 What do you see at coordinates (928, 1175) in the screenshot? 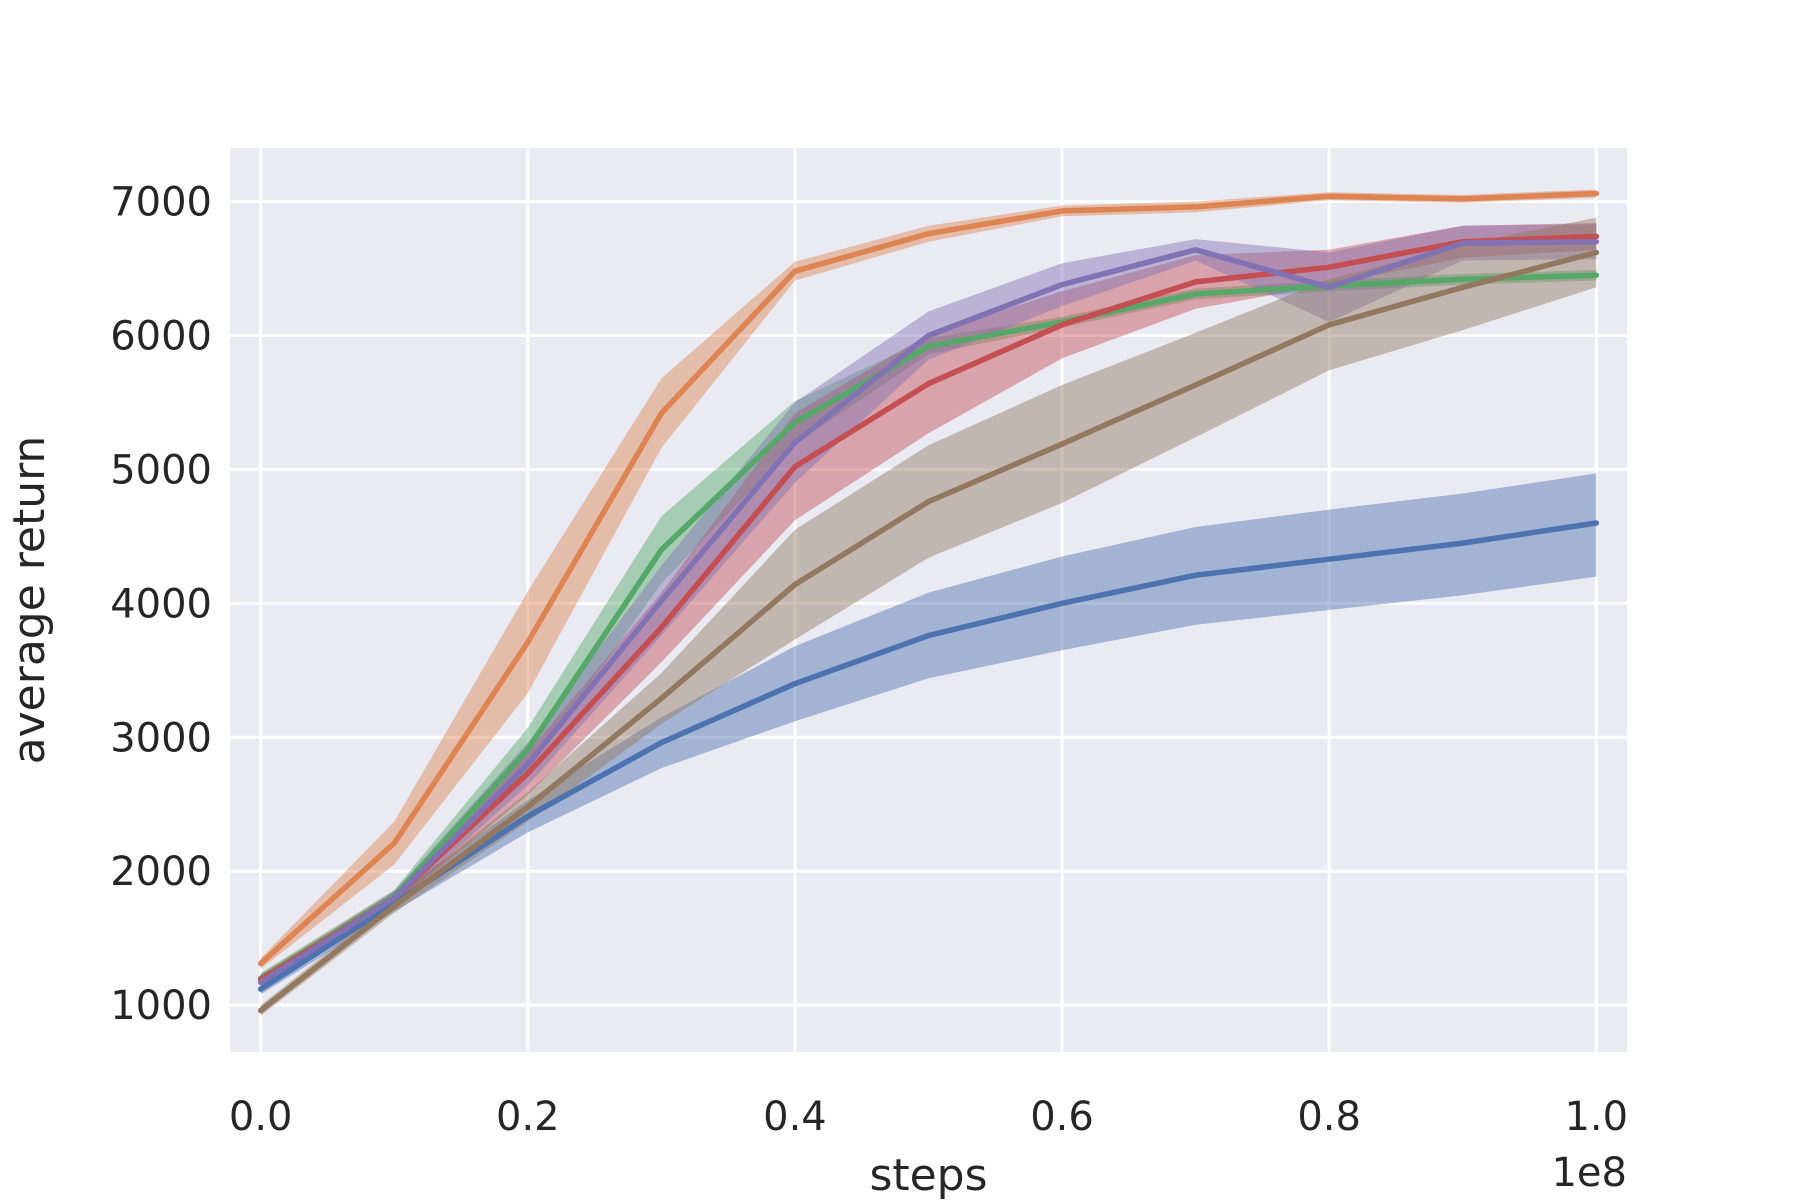
I see `x-axis-label: steps` at bounding box center [928, 1175].